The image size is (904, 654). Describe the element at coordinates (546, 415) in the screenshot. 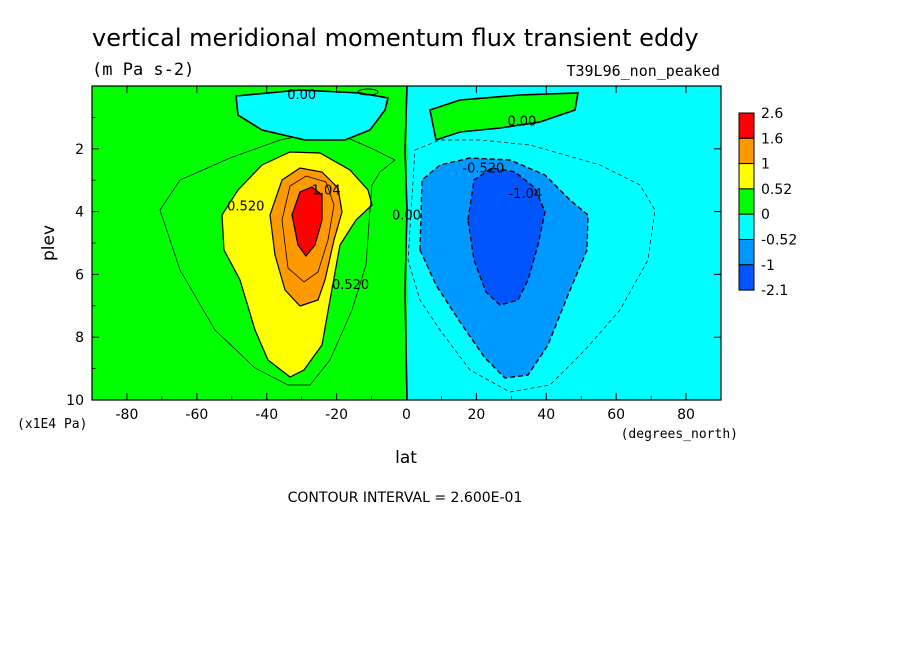

I see `x-tick-label: 40` at that location.